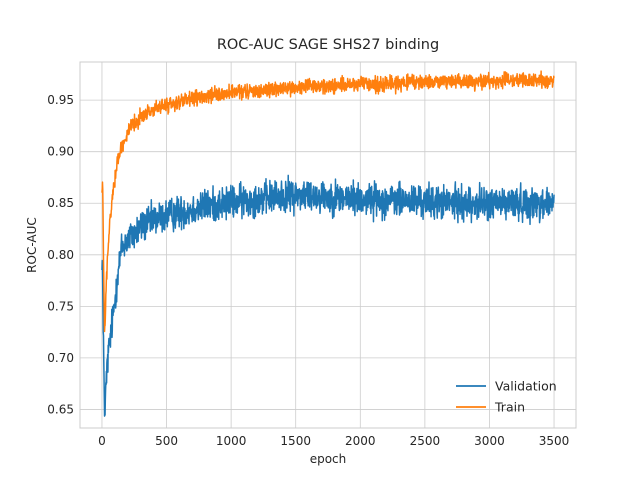  I want to click on x-tick-label: 1000, so click(231, 441).